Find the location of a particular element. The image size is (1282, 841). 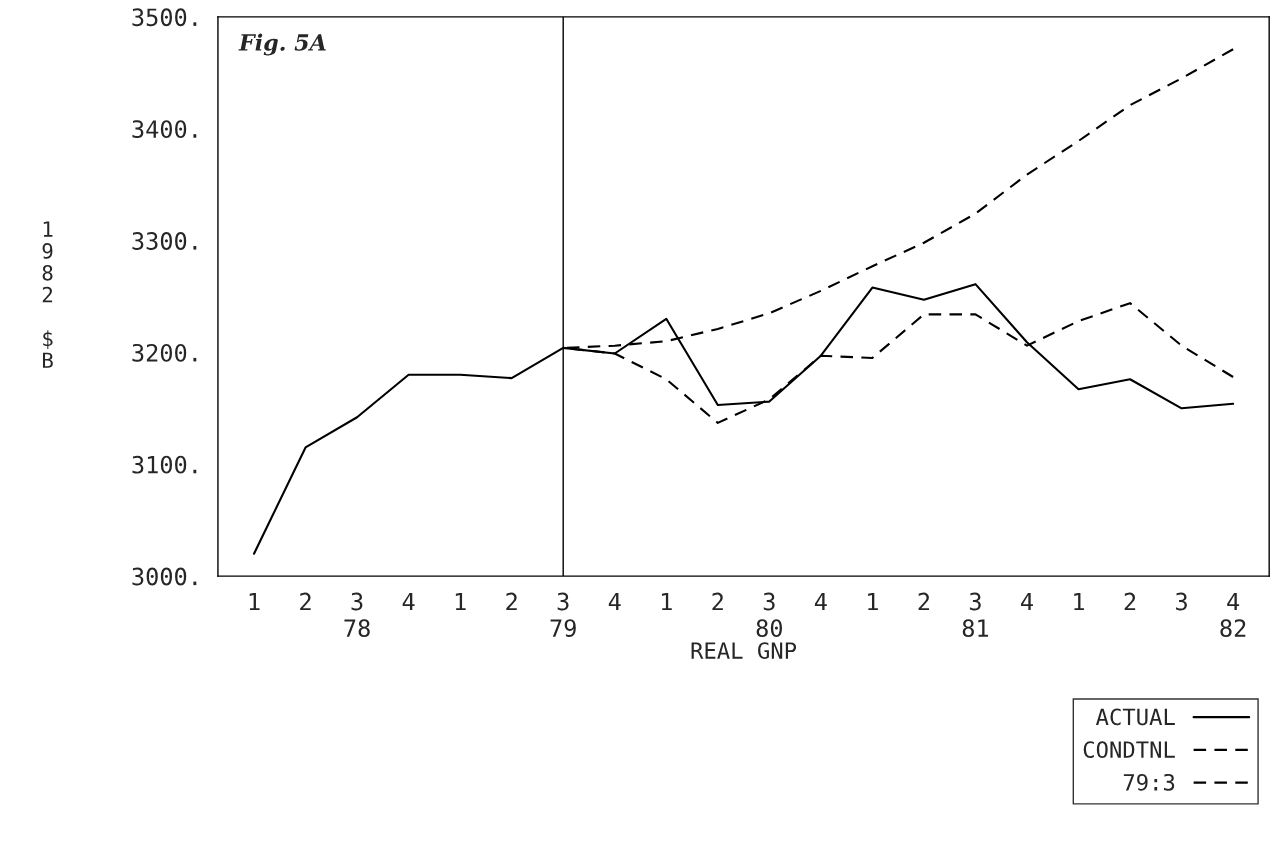

x-tick-label: 4 82 is located at coordinates (1233, 615).